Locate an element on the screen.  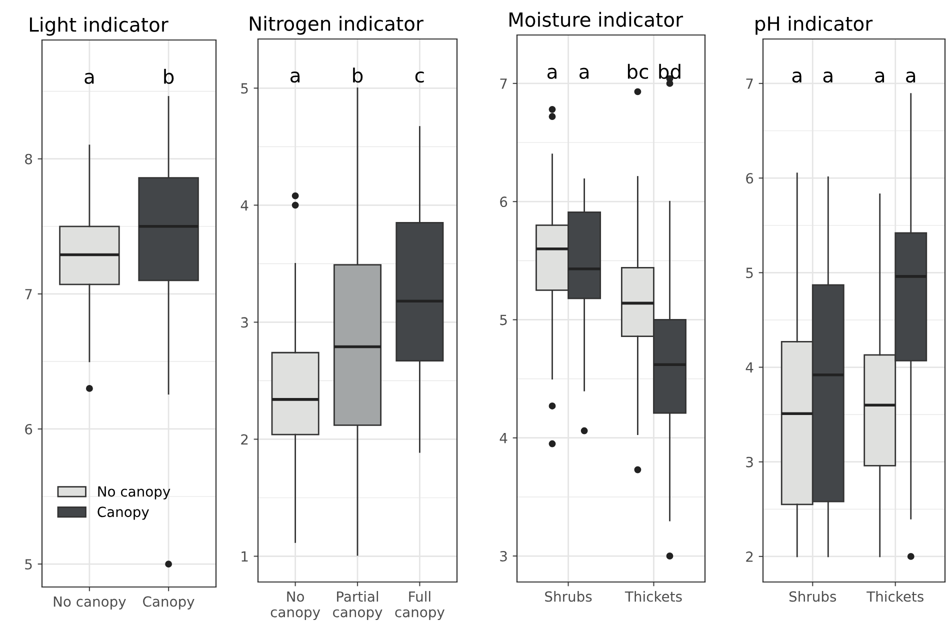
y-tick-label: 8 is located at coordinates (28, 159).